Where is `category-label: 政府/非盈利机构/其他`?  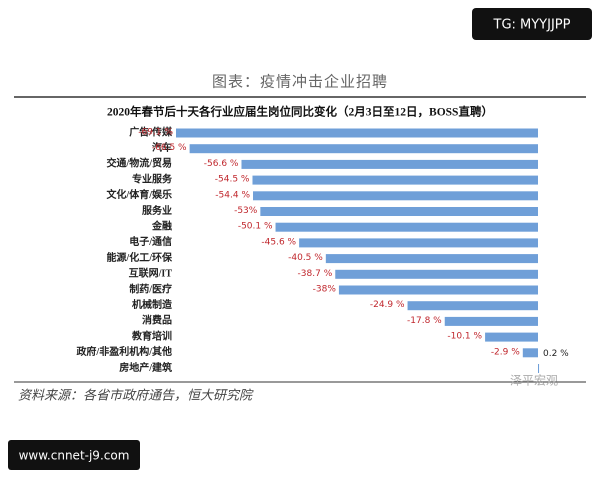
category-label: 政府/非盈利机构/其他 is located at coordinates (124, 351).